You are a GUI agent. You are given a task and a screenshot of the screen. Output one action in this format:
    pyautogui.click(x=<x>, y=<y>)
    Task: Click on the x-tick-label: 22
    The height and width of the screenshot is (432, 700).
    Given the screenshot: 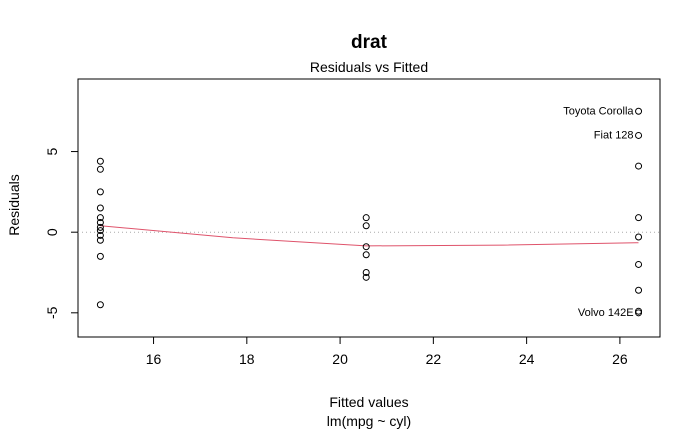 What is the action you would take?
    pyautogui.click(x=434, y=359)
    